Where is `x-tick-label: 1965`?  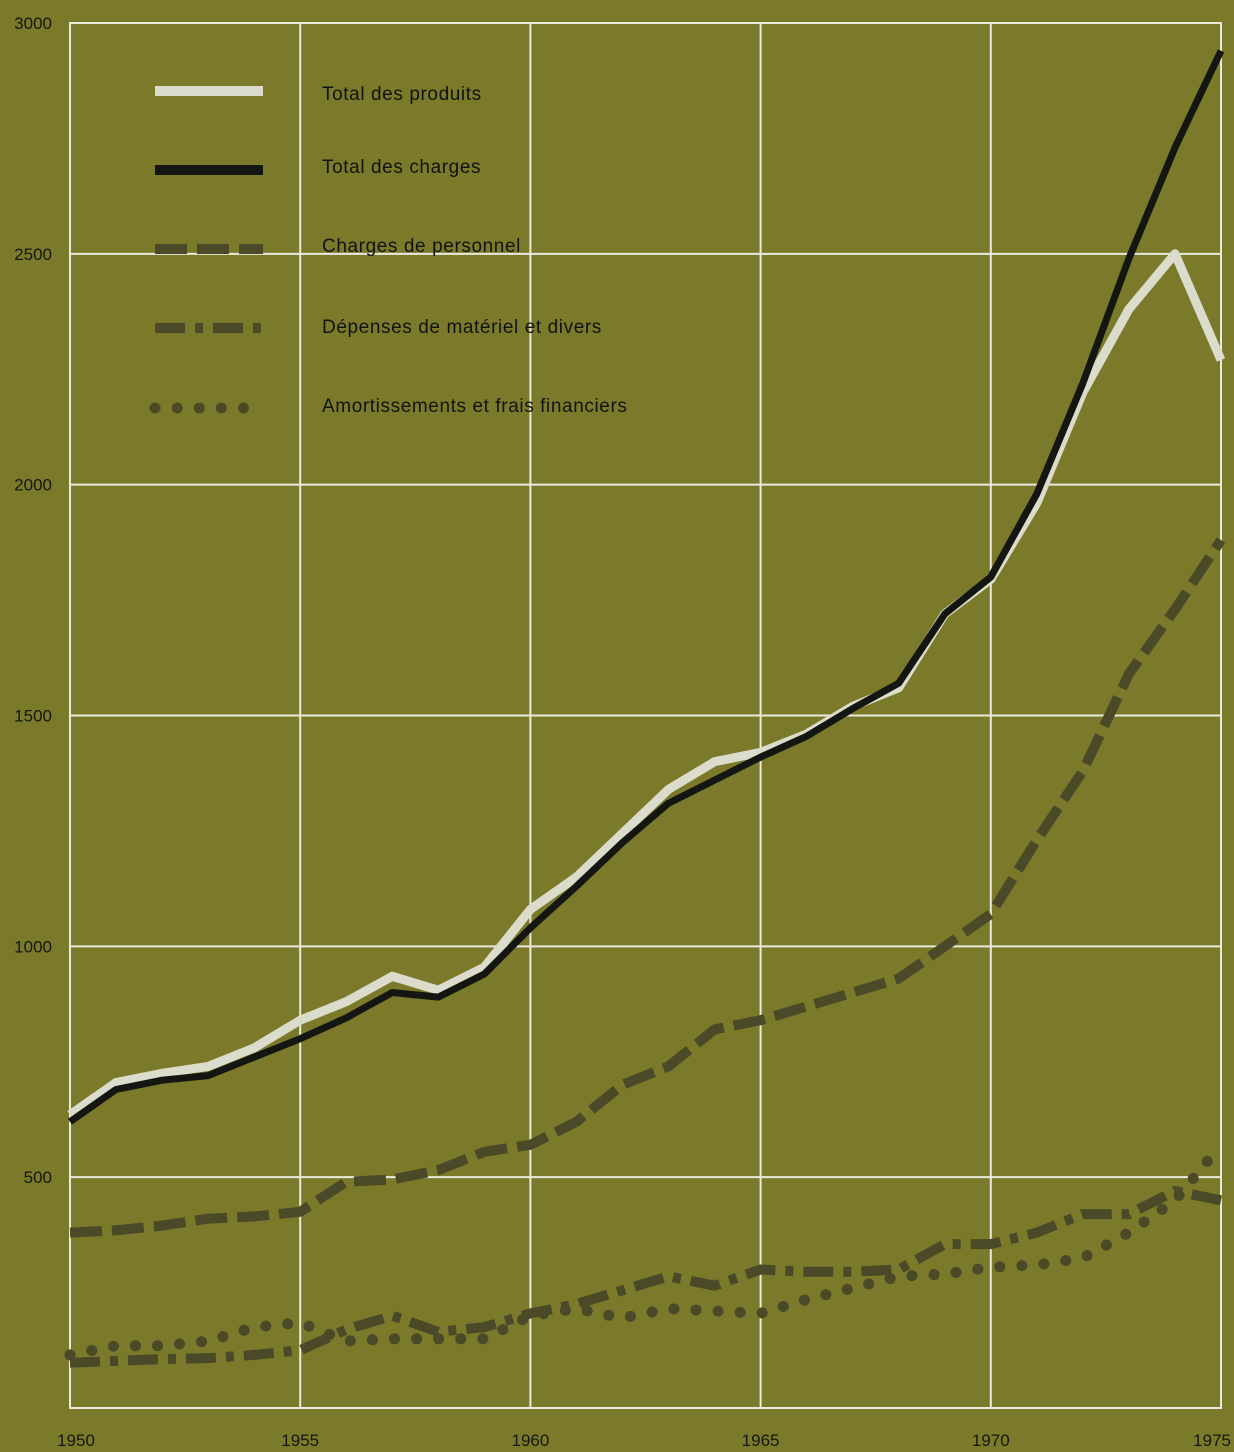
x-tick-label: 1965 is located at coordinates (761, 1440).